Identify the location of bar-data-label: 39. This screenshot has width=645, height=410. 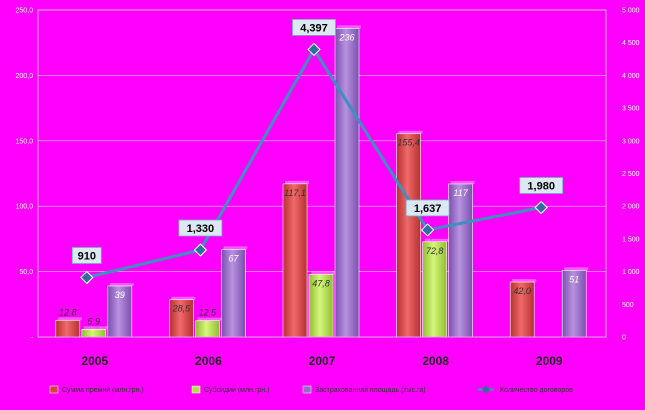
(120, 295).